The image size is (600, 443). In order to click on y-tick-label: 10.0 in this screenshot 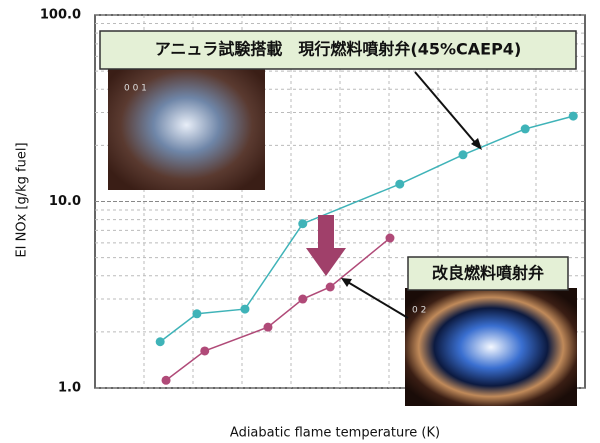, I will do `click(65, 201)`.